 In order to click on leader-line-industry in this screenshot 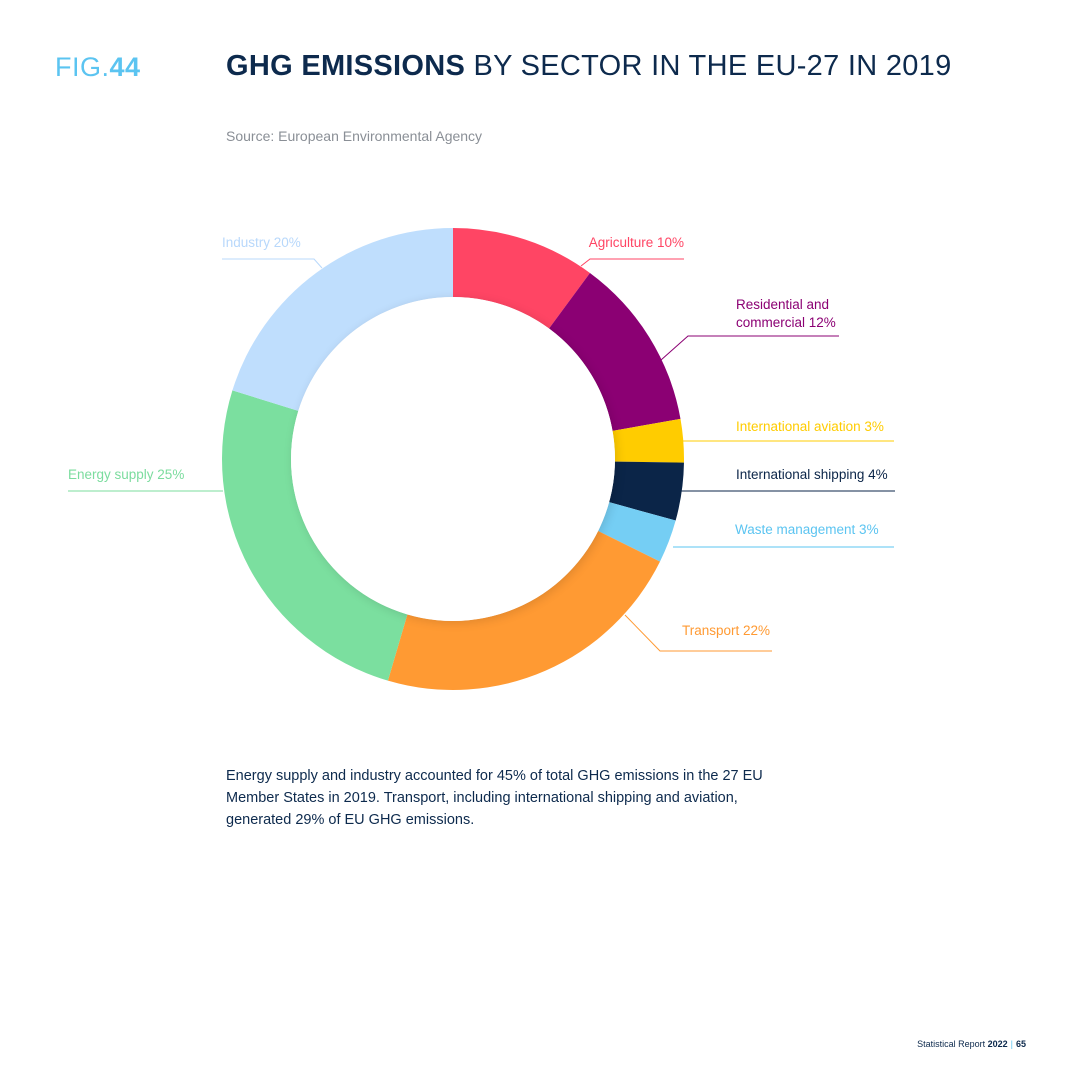, I will do `click(272, 263)`.